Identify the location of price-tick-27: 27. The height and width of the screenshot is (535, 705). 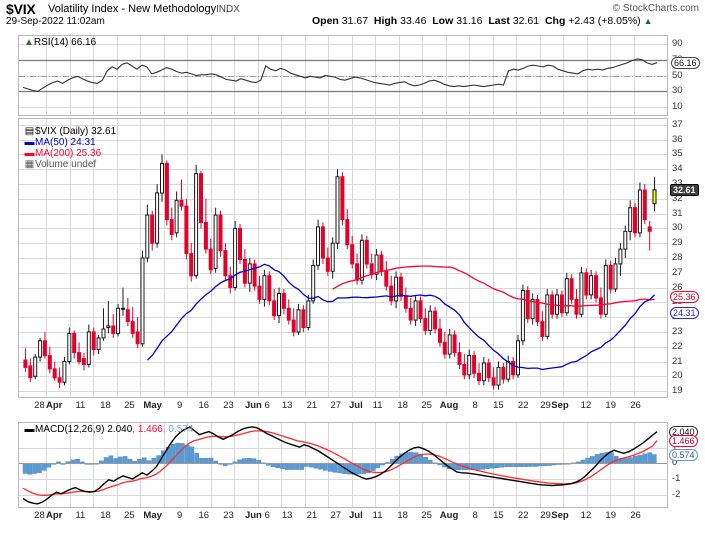
(677, 272).